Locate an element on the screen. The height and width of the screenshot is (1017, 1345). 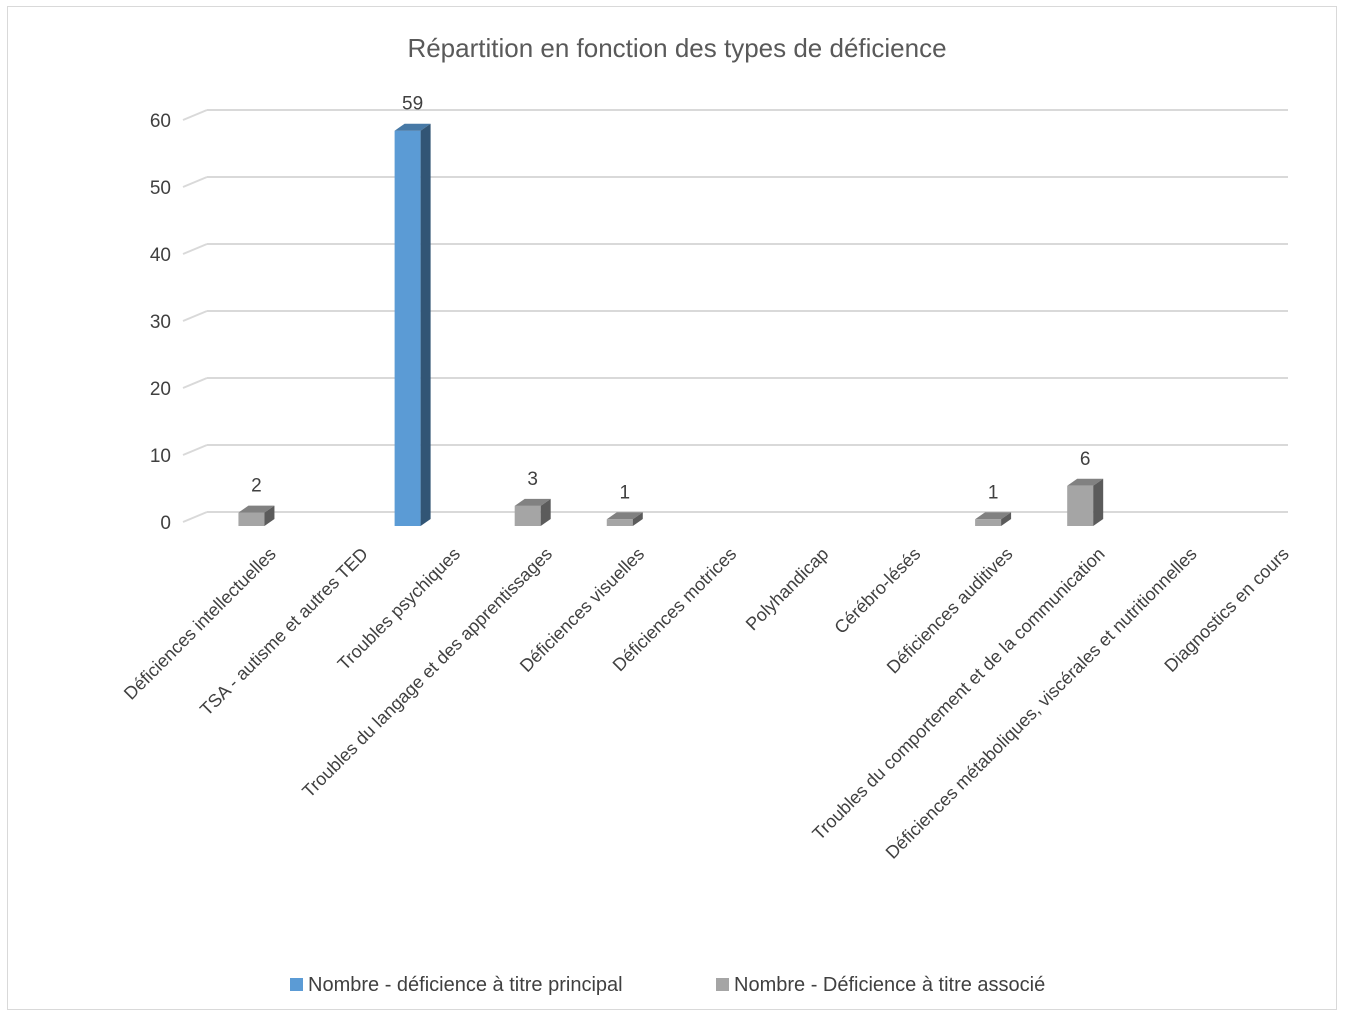
y-axis-ticks: 0 10 20 30 40 50 60 is located at coordinates (160, 322).